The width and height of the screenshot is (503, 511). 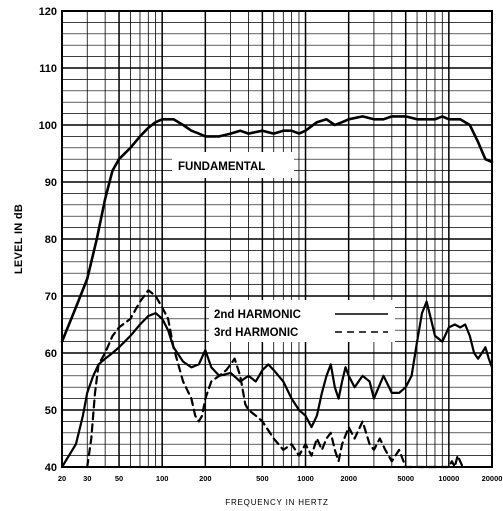 What do you see at coordinates (305, 478) in the screenshot?
I see `x-tick-label: 1000` at bounding box center [305, 478].